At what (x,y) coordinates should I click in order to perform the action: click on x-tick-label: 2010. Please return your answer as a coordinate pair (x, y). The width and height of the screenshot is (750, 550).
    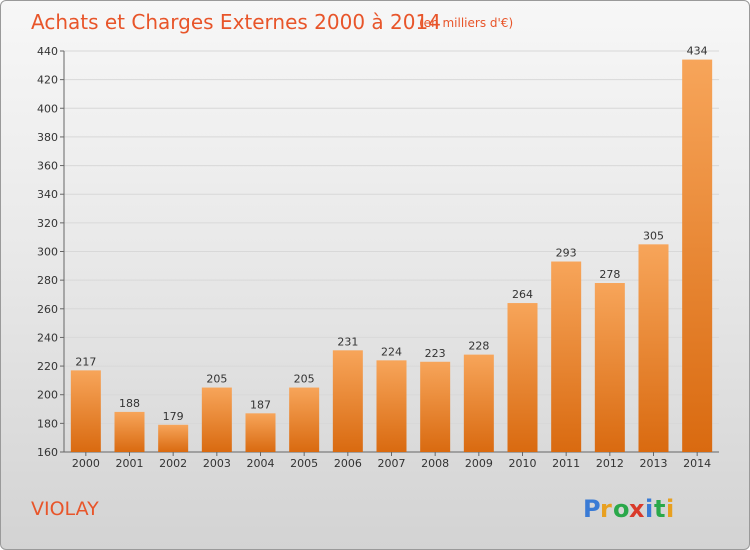
    Looking at the image, I should click on (523, 463).